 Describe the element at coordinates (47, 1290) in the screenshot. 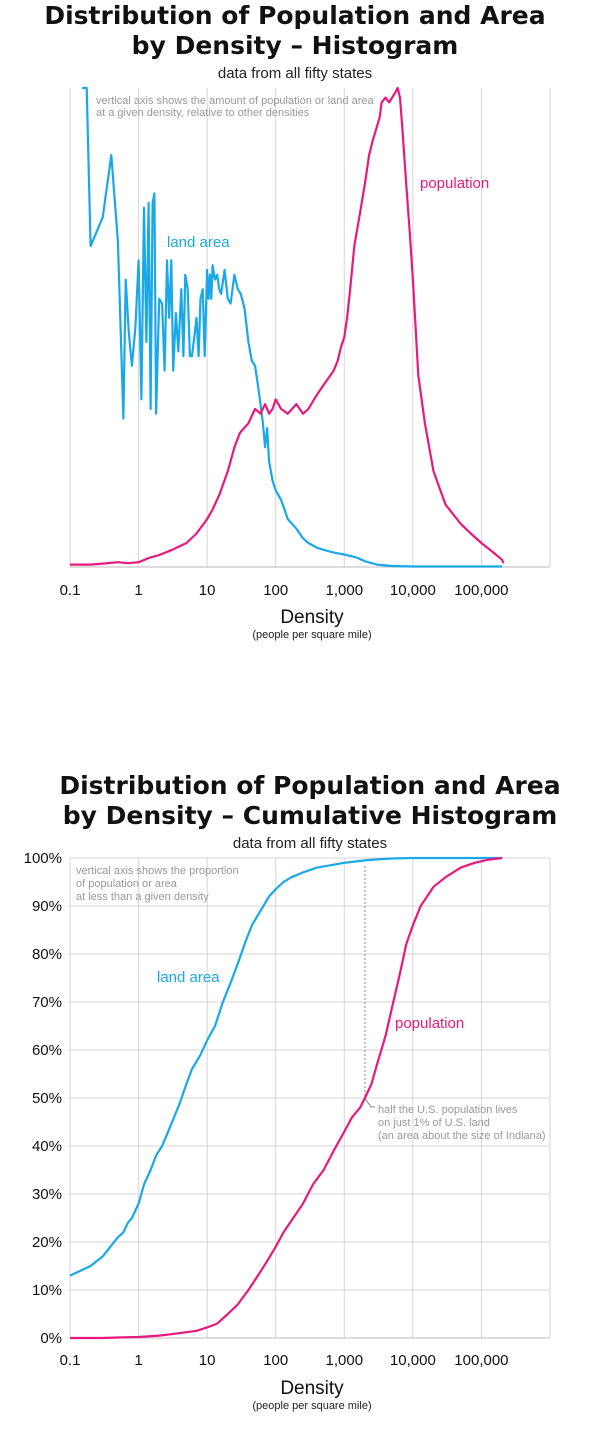

I see `y-tick-label: 10%` at that location.